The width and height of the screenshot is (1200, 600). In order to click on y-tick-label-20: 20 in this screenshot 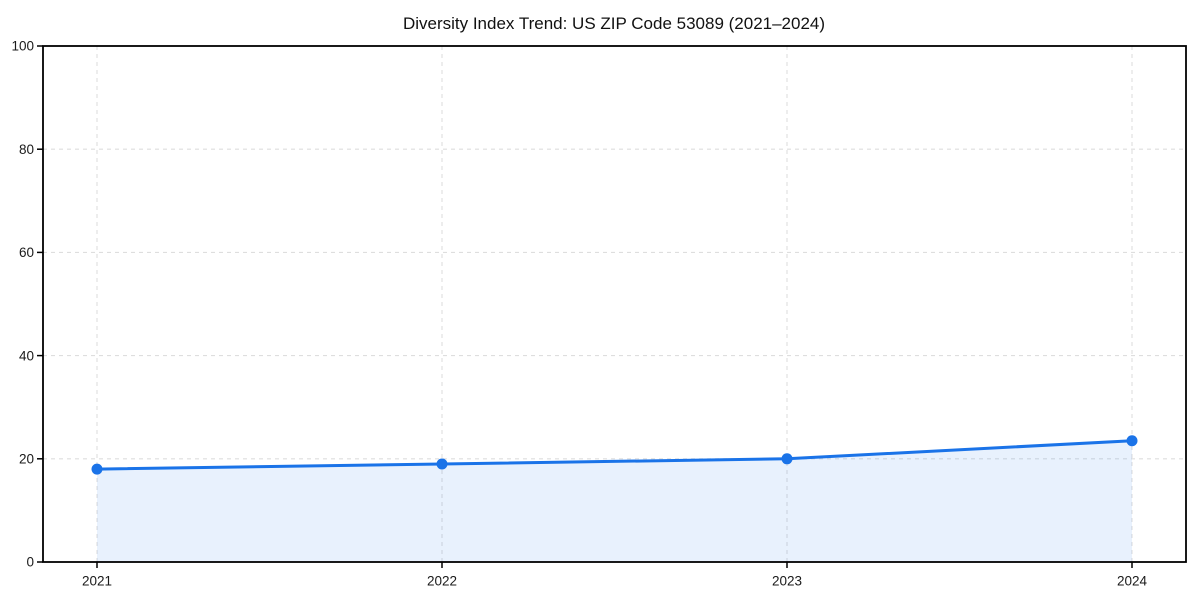, I will do `click(26, 459)`.